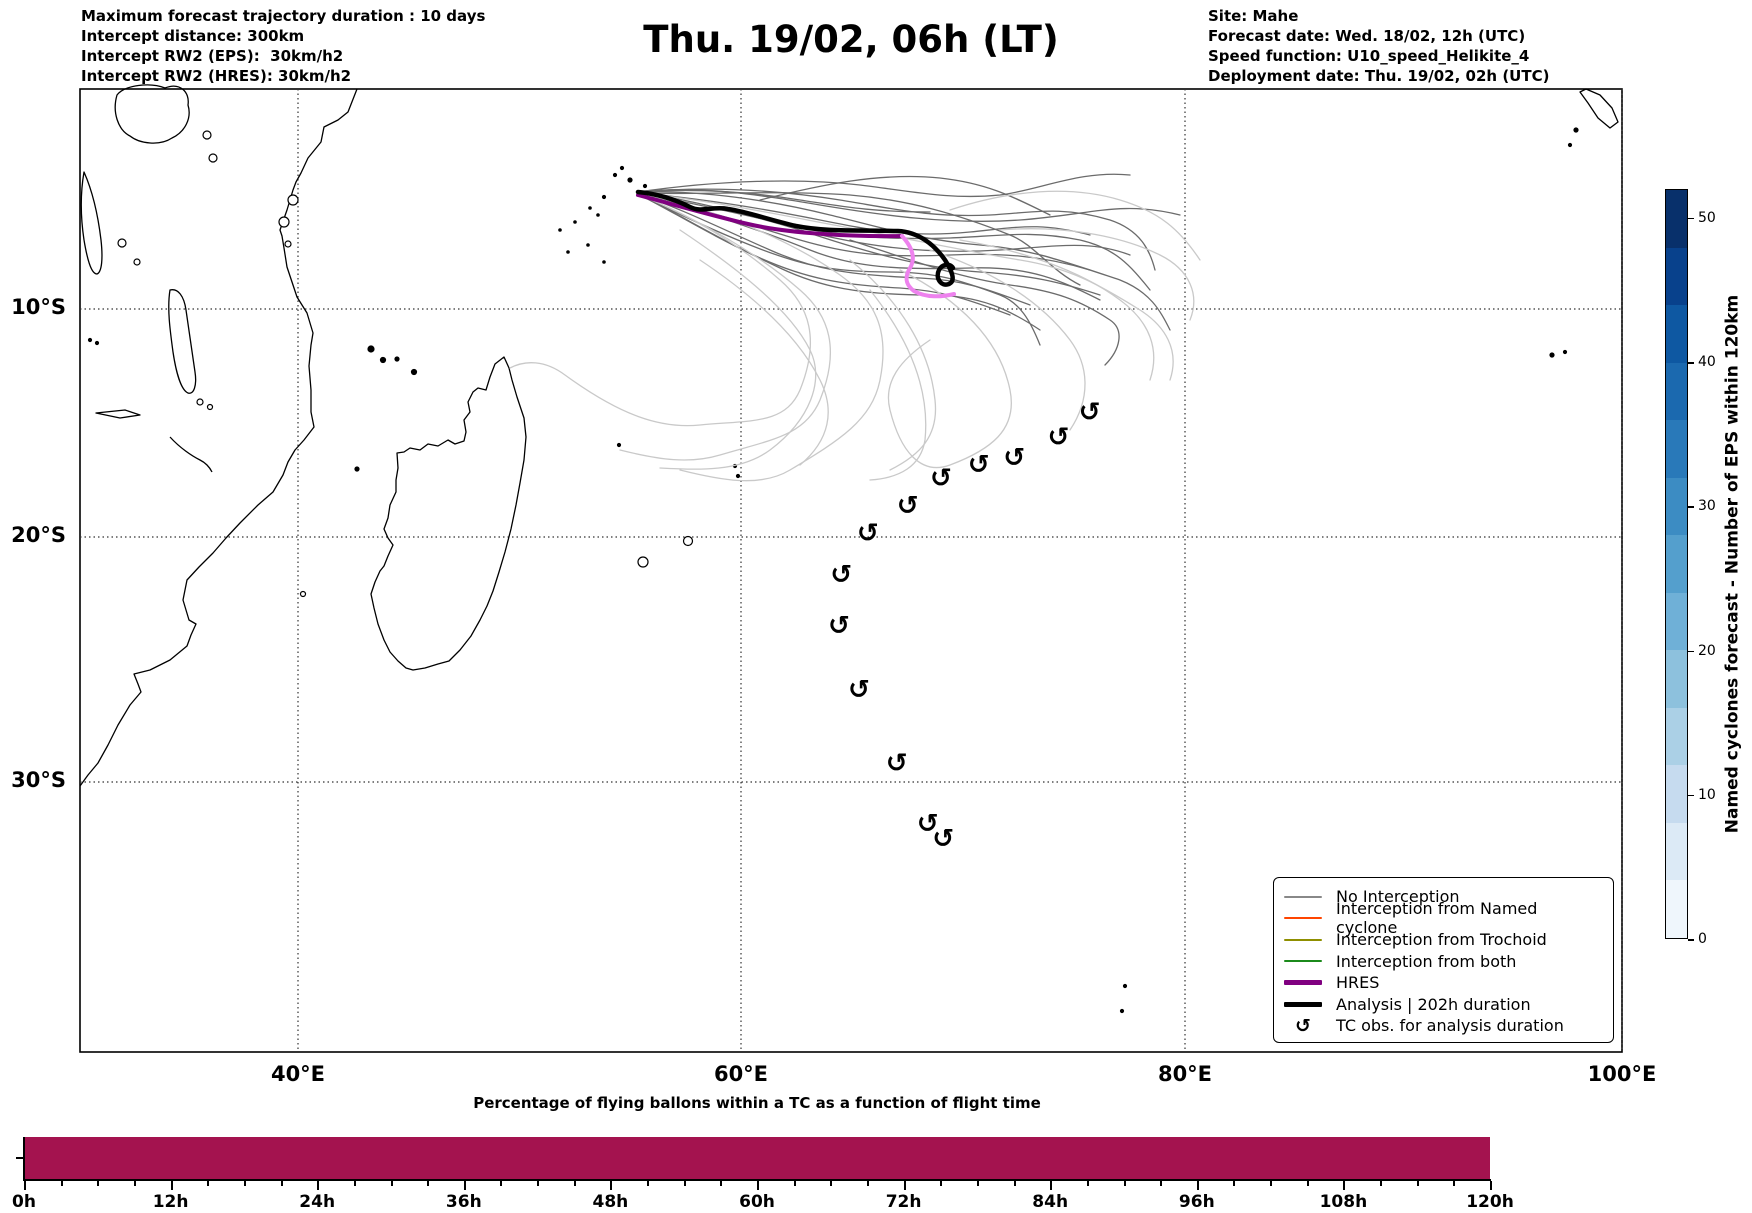  I want to click on legend-row: ↺ TC obs. for analysis duration, so click(1443, 1026).